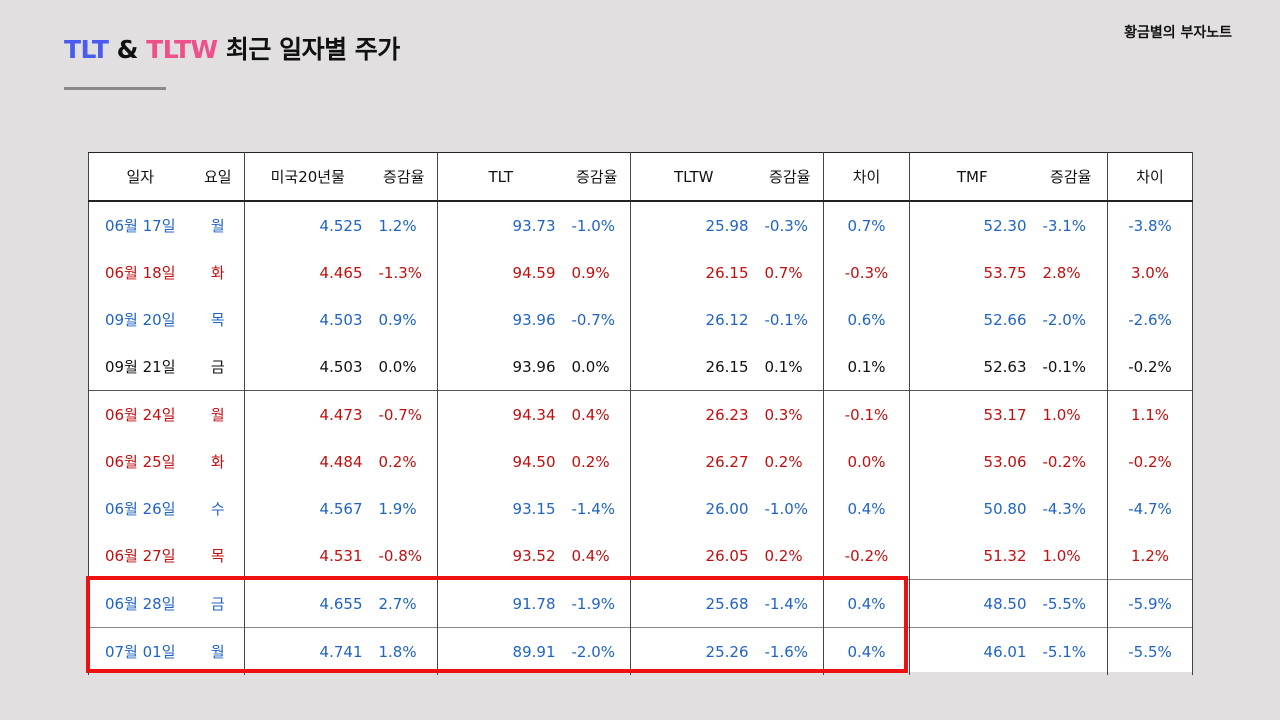 The height and width of the screenshot is (720, 1280). I want to click on table-cell: 1.2%, so click(1150, 556).